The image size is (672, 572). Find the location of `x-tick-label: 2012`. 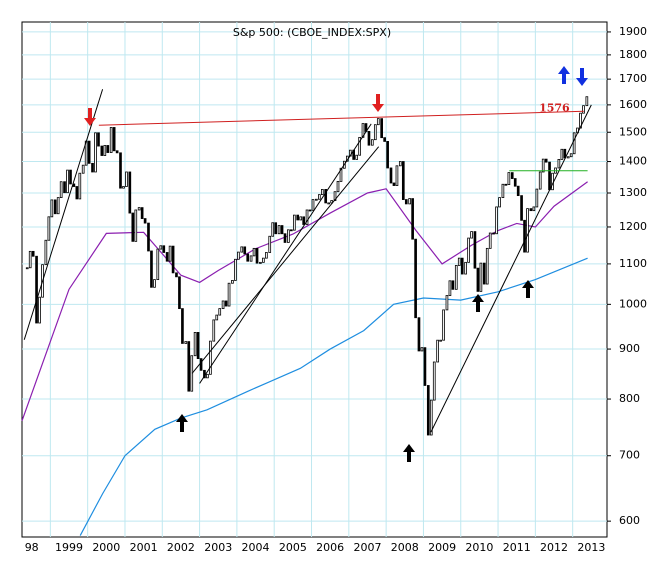

x-tick-label: 2012 is located at coordinates (554, 547).